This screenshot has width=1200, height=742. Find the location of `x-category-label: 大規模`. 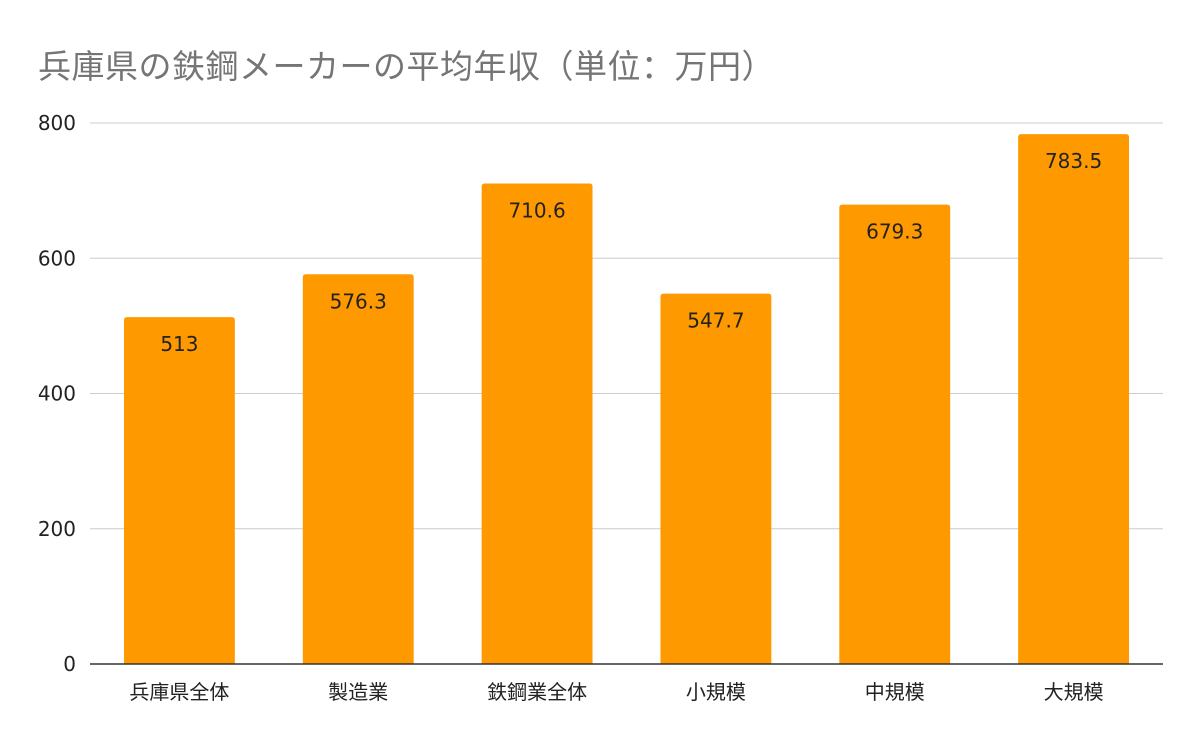

x-category-label: 大規模 is located at coordinates (1074, 692).